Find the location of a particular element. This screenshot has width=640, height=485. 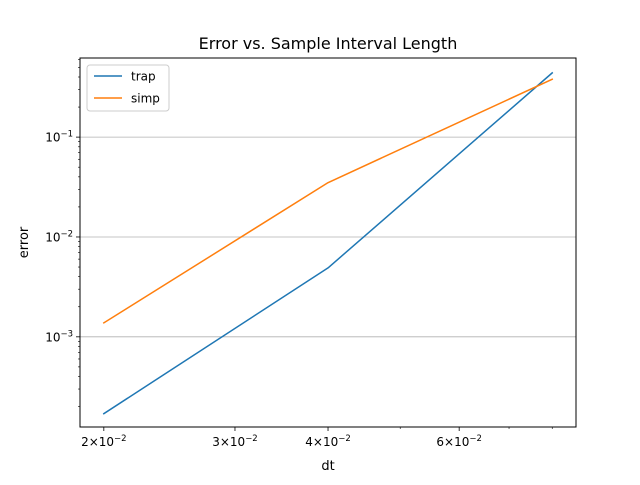

x-axis-label: dt is located at coordinates (327, 466).